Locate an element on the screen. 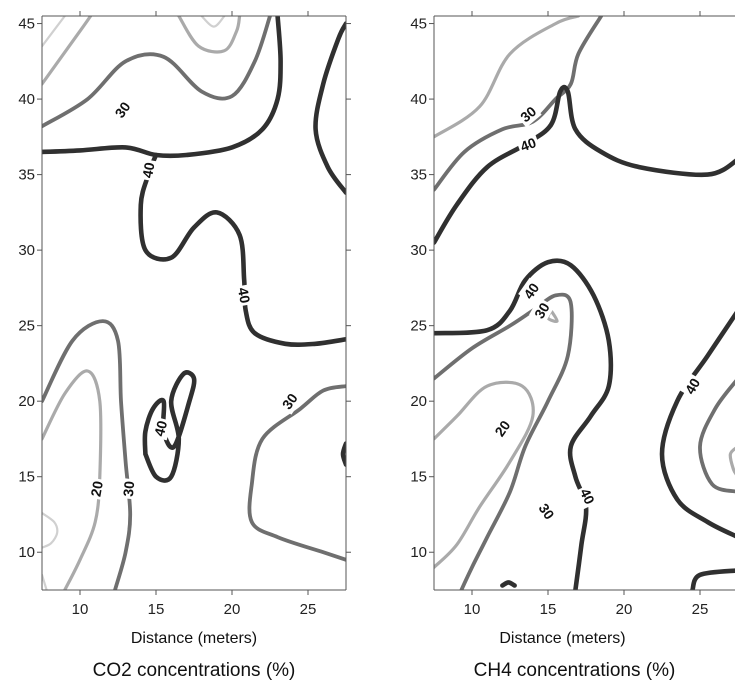  y-axis: 10 15 20 25 30 35 40 45 is located at coordinates (422, 288).